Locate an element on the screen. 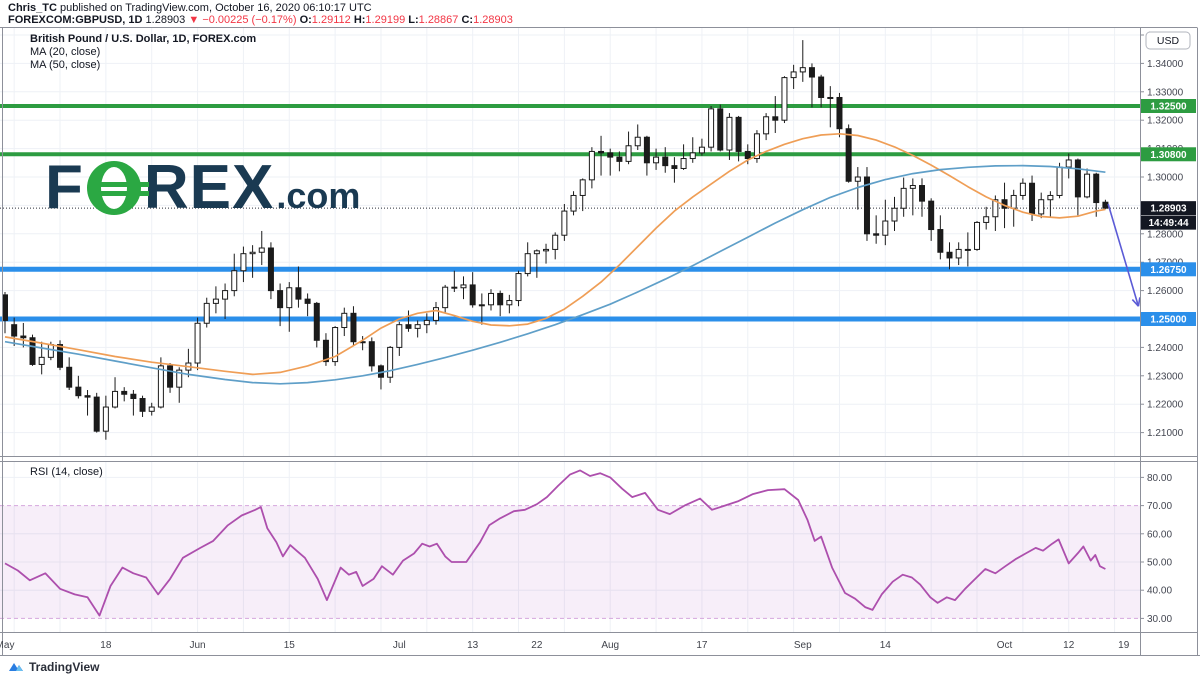  price-tick-label: 1.33000 is located at coordinates (1165, 92).